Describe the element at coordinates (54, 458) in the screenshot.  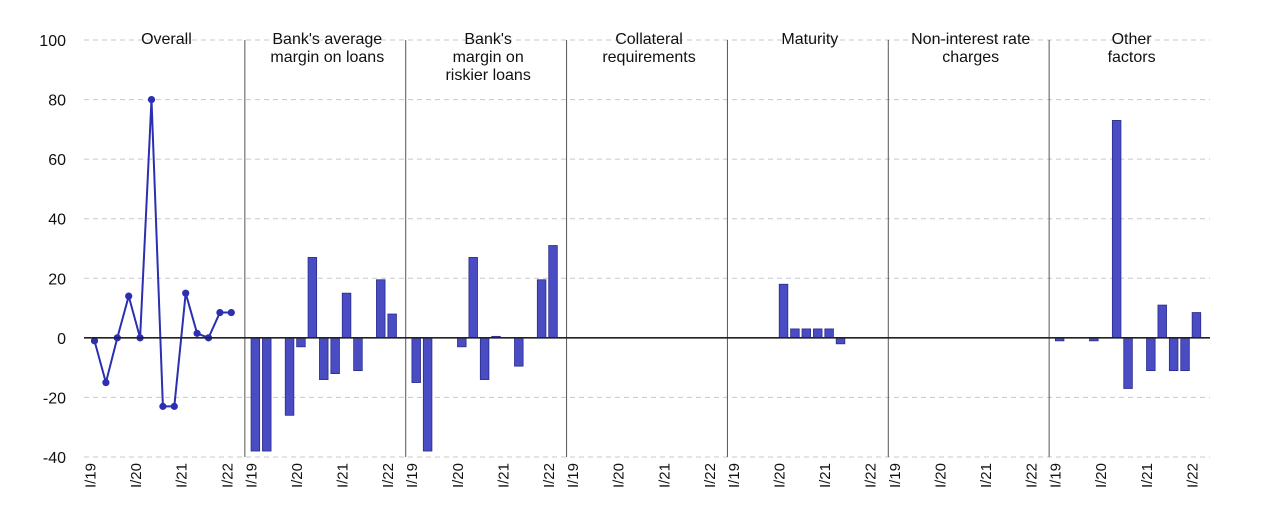
I see `y-tick-label: -40` at that location.